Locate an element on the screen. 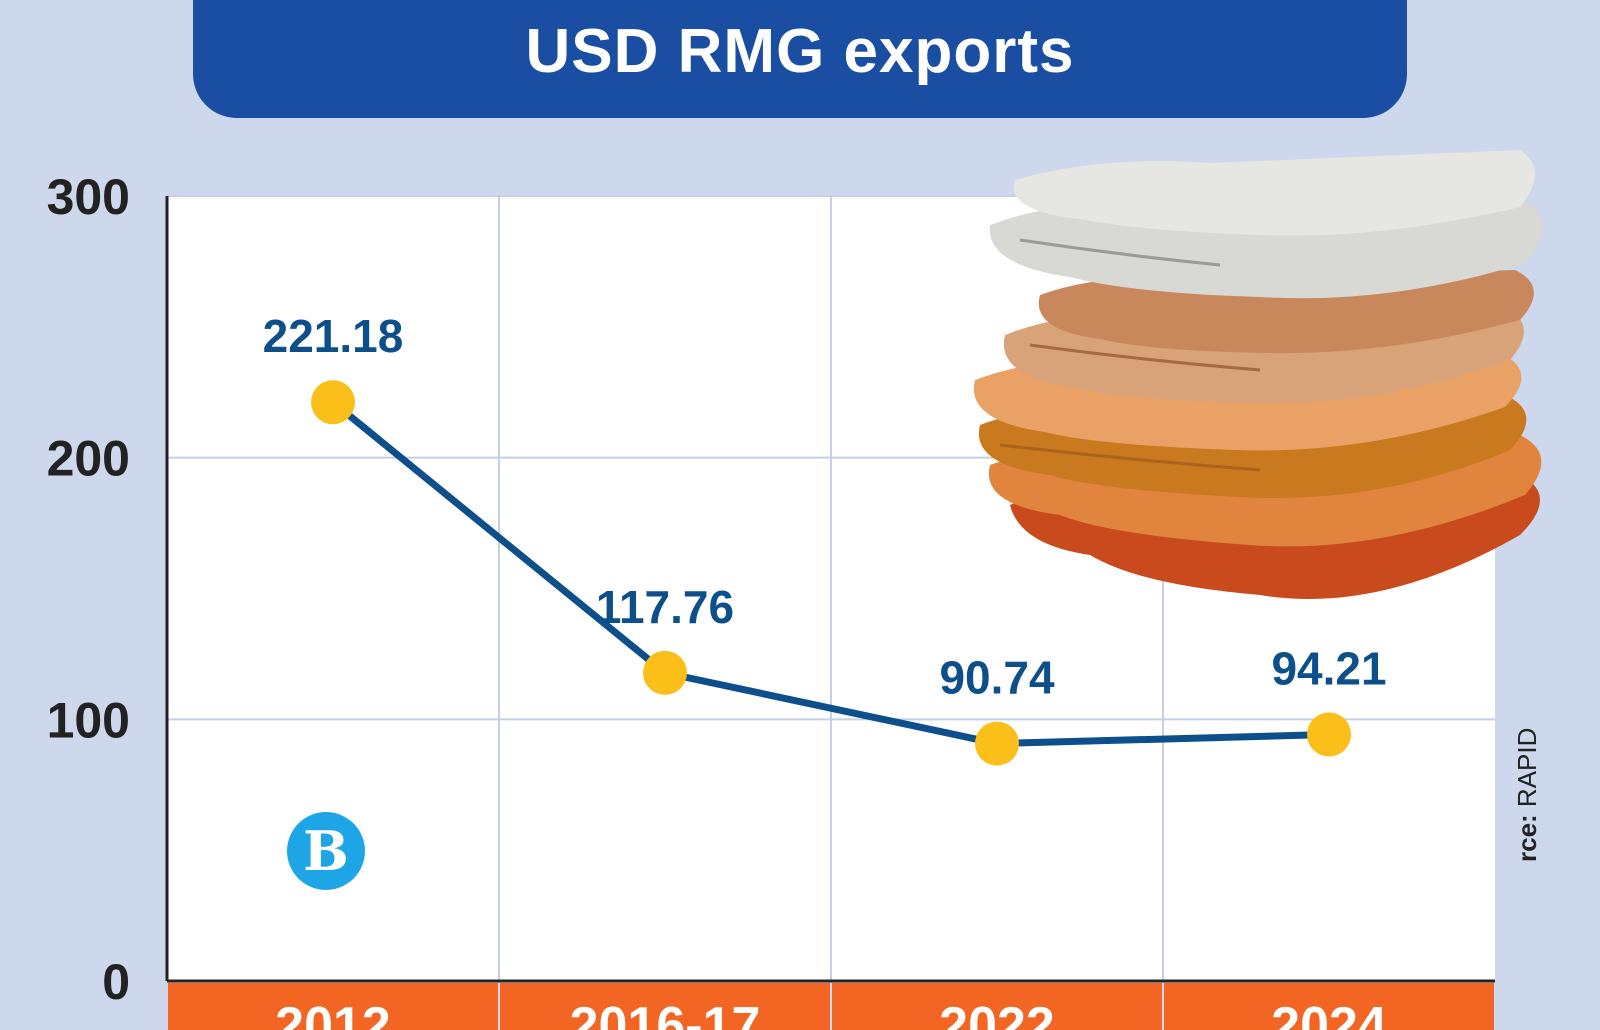  data-label-2: 90.74 is located at coordinates (997, 678).